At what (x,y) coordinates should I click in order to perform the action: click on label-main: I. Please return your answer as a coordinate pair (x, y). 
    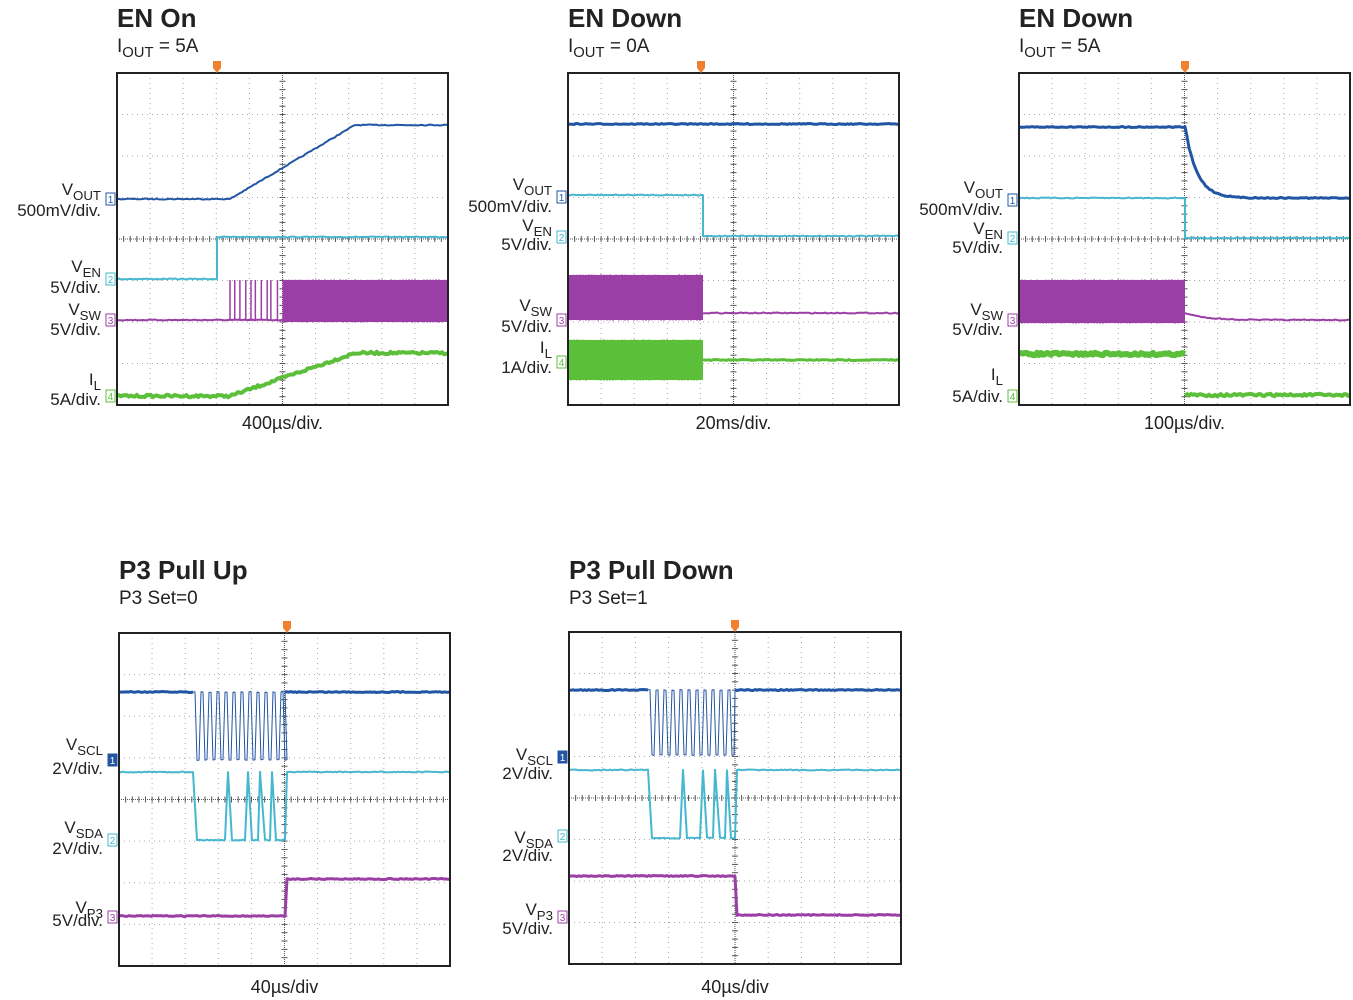
    Looking at the image, I should click on (570, 46).